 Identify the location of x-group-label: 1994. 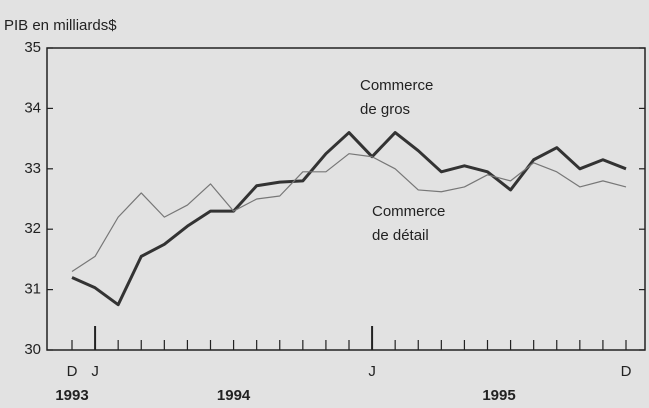
(234, 395).